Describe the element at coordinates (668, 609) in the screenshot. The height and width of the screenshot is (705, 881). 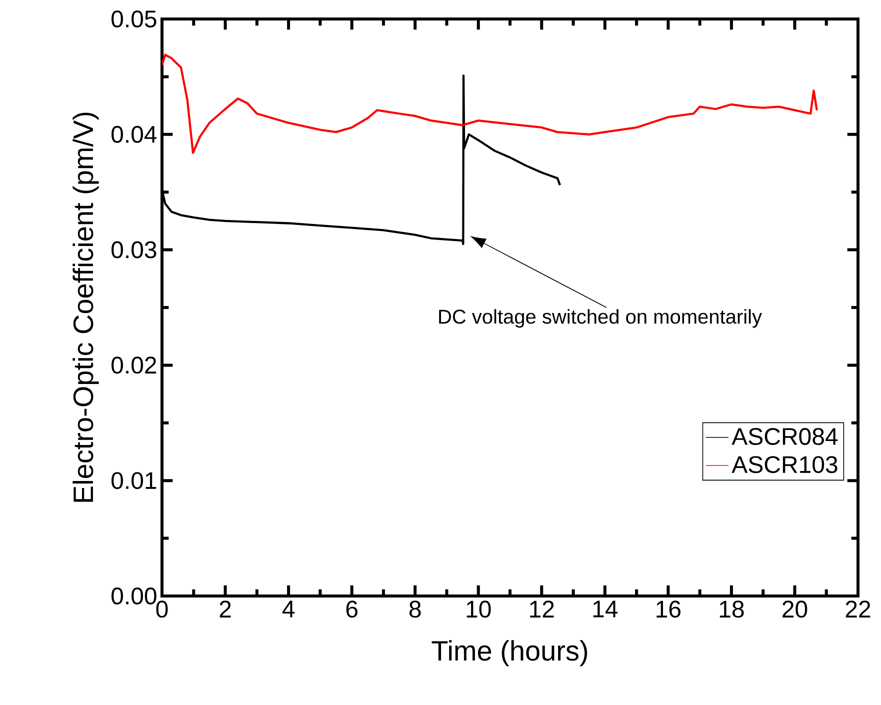
I see `x-tick-label: 16` at that location.